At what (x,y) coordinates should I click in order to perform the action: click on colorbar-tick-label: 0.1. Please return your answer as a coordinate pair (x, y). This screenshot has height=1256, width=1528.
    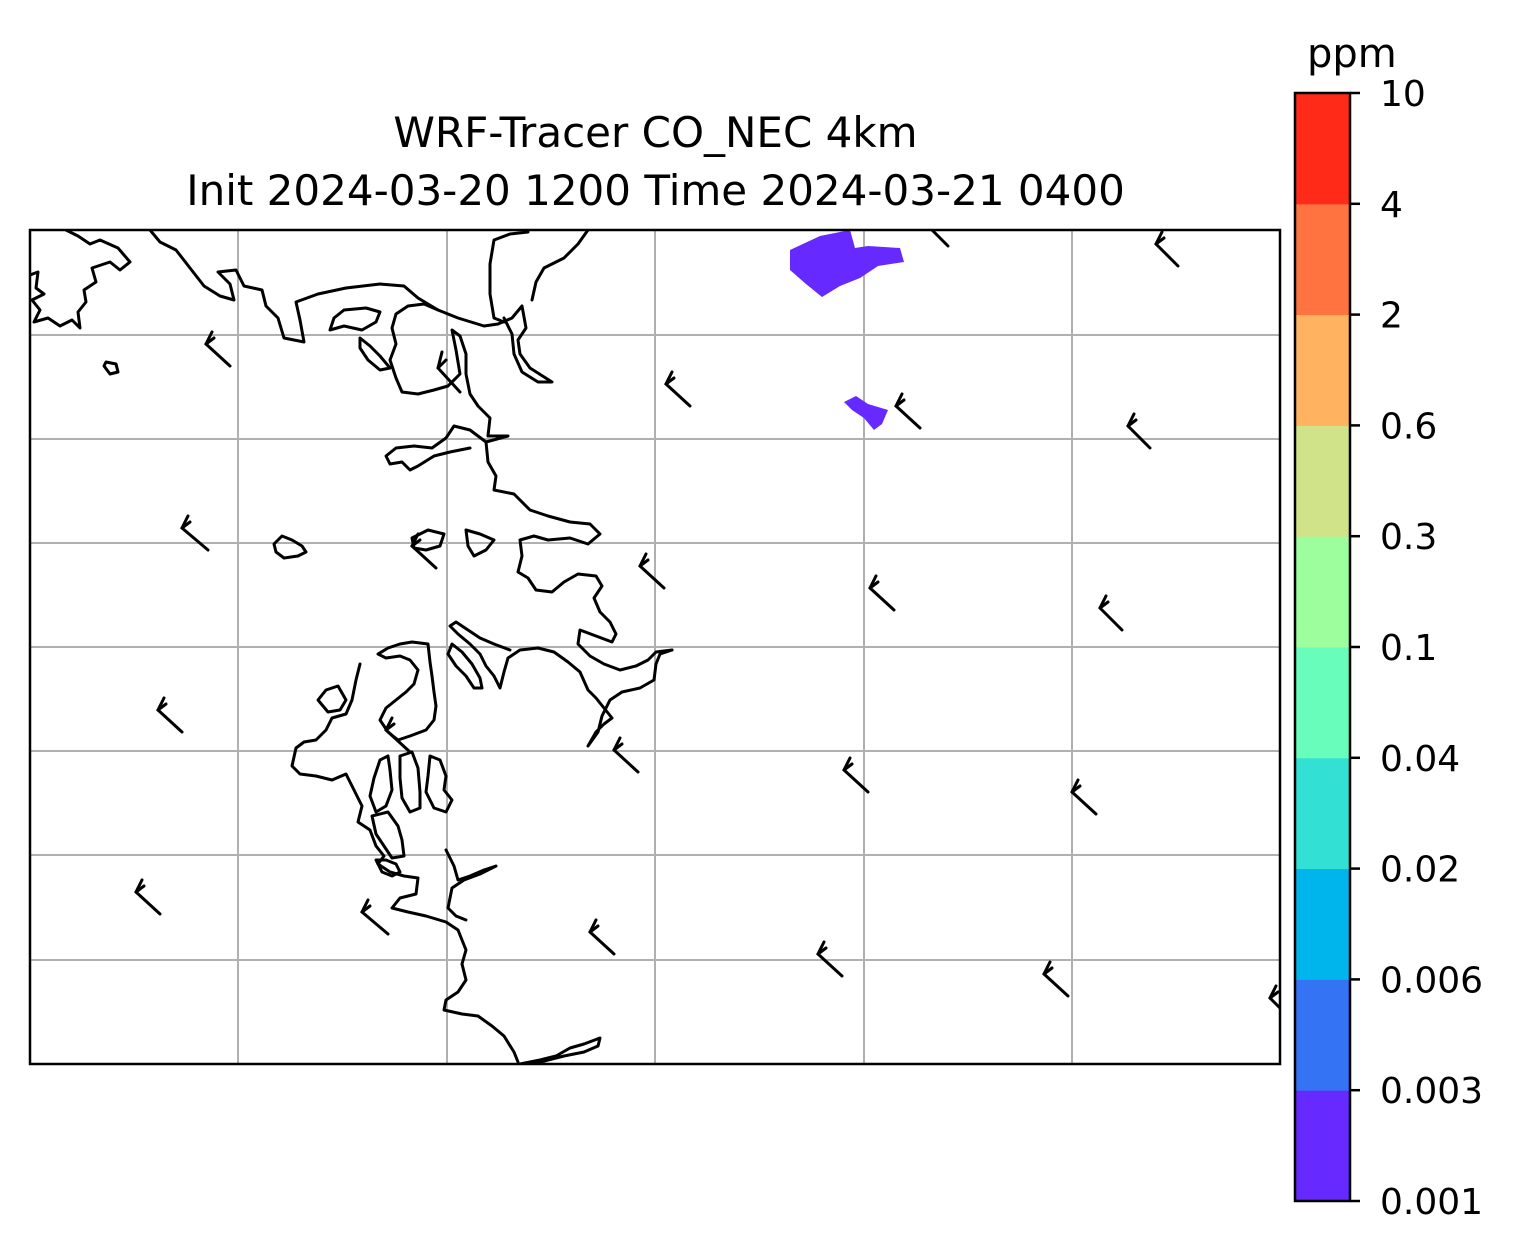
    Looking at the image, I should click on (1408, 648).